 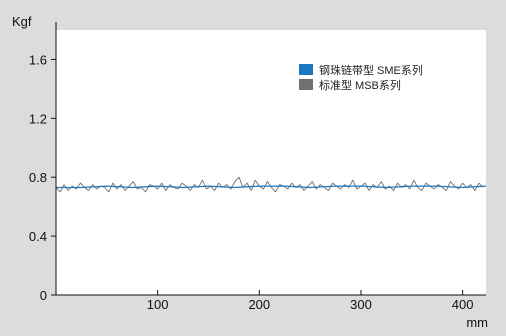 What do you see at coordinates (477, 322) in the screenshot?
I see `x-axis-title: mm` at bounding box center [477, 322].